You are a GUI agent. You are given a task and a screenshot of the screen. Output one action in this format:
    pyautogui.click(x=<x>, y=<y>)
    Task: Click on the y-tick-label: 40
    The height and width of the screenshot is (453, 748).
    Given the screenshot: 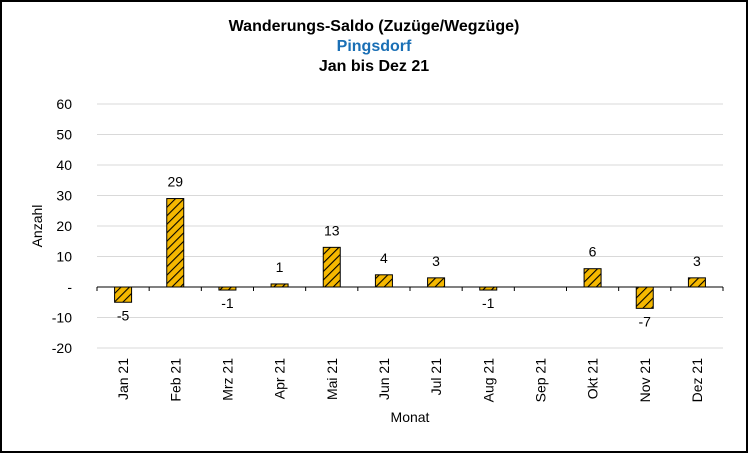 What is the action you would take?
    pyautogui.click(x=64, y=165)
    